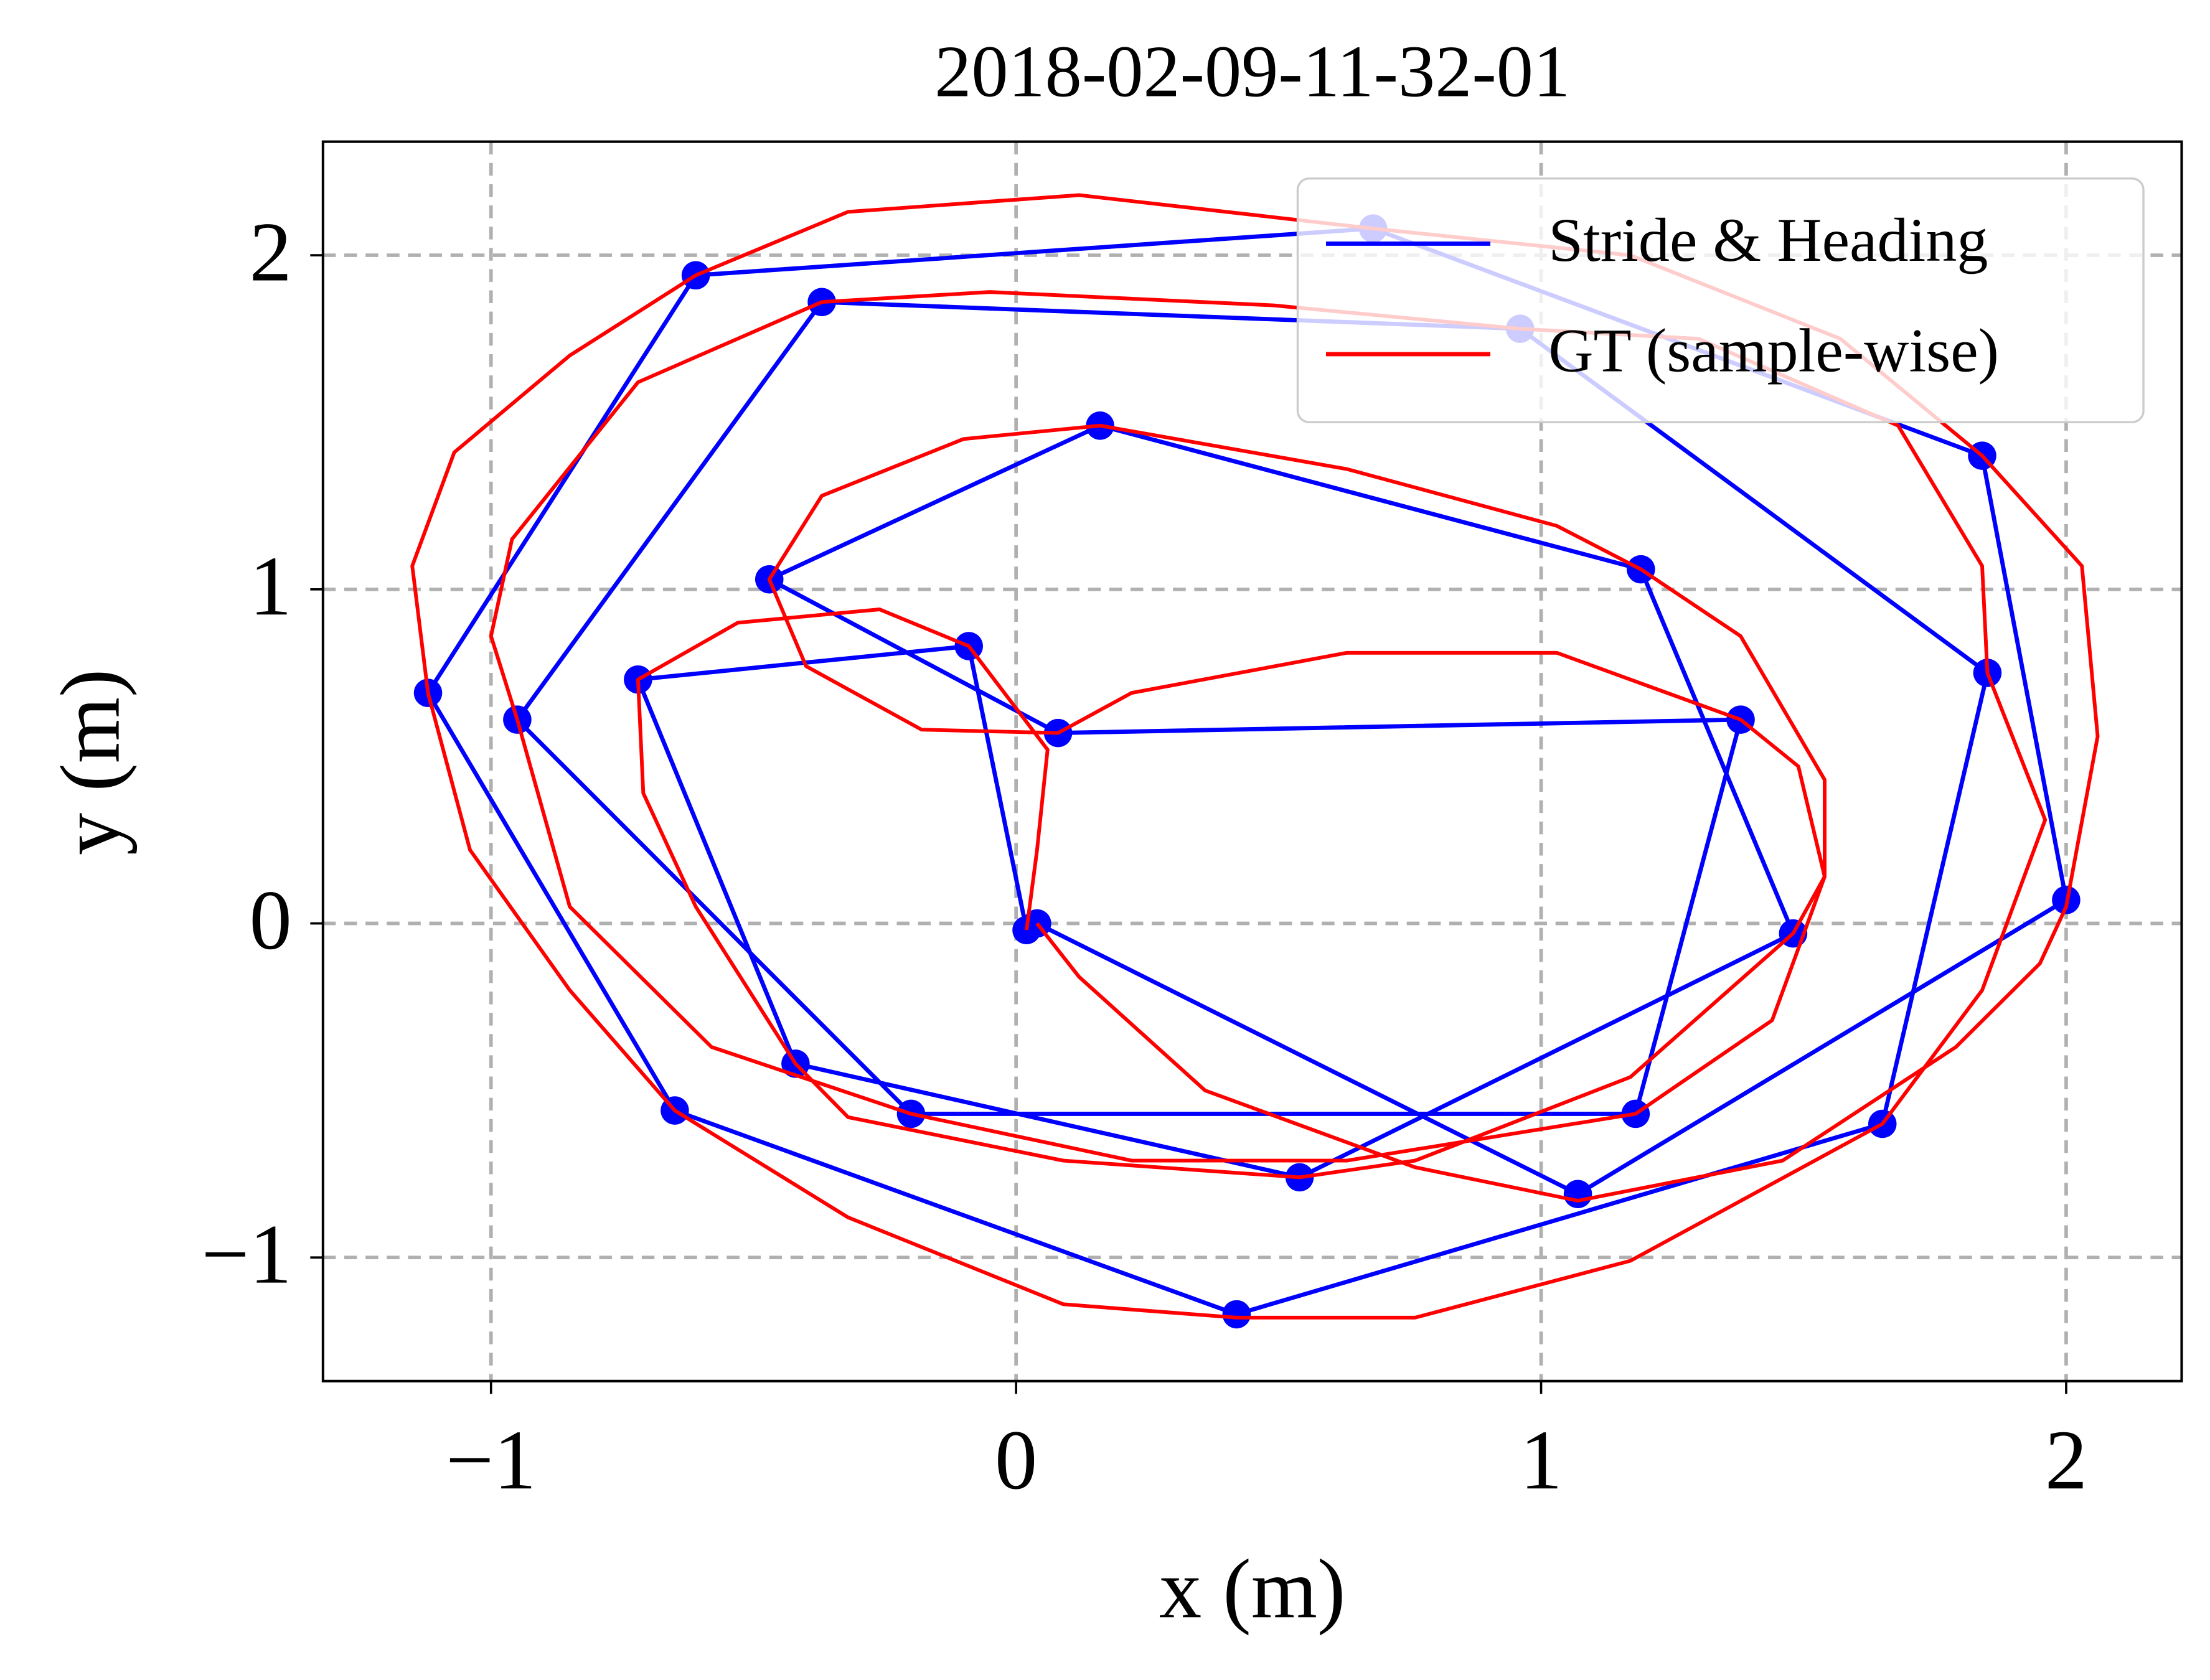 The image size is (2210, 1680). Describe the element at coordinates (271, 585) in the screenshot. I see `y-tick-label: 1` at that location.